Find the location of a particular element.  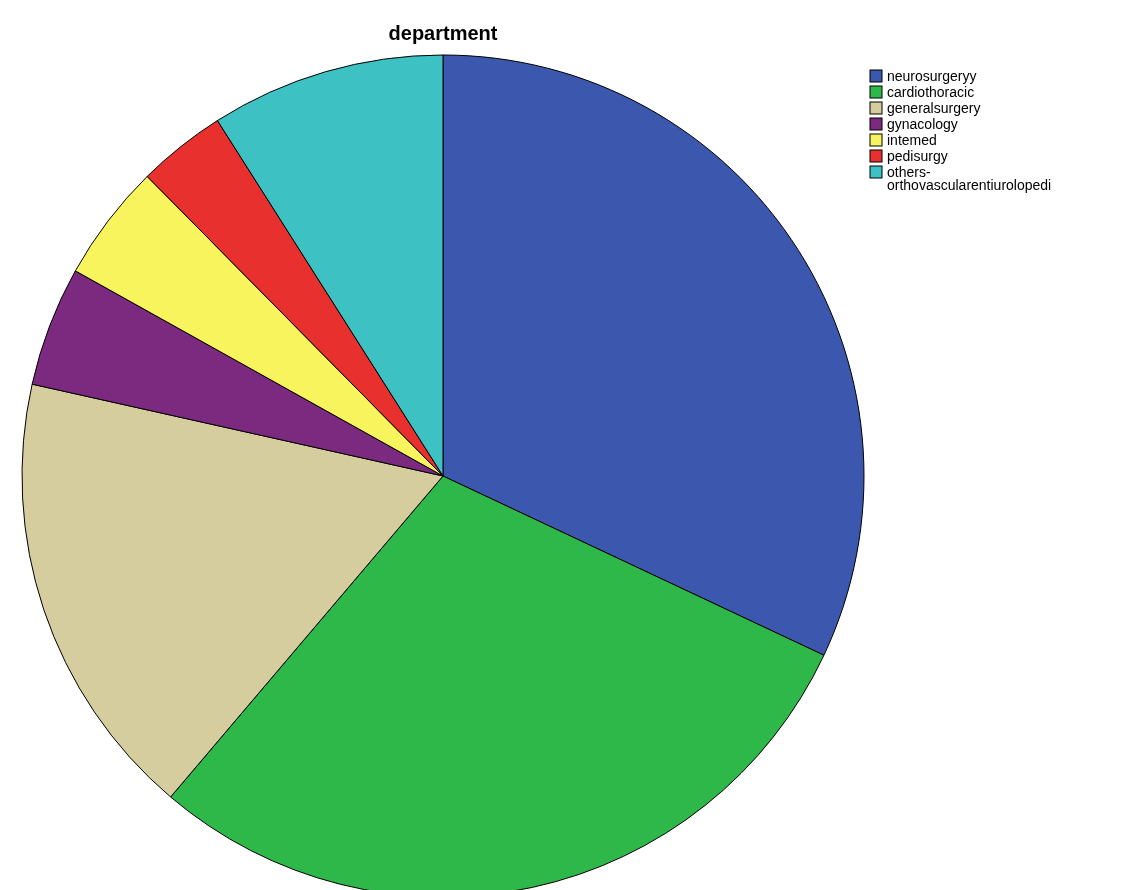

legend-label: cardiothoracic is located at coordinates (931, 92).